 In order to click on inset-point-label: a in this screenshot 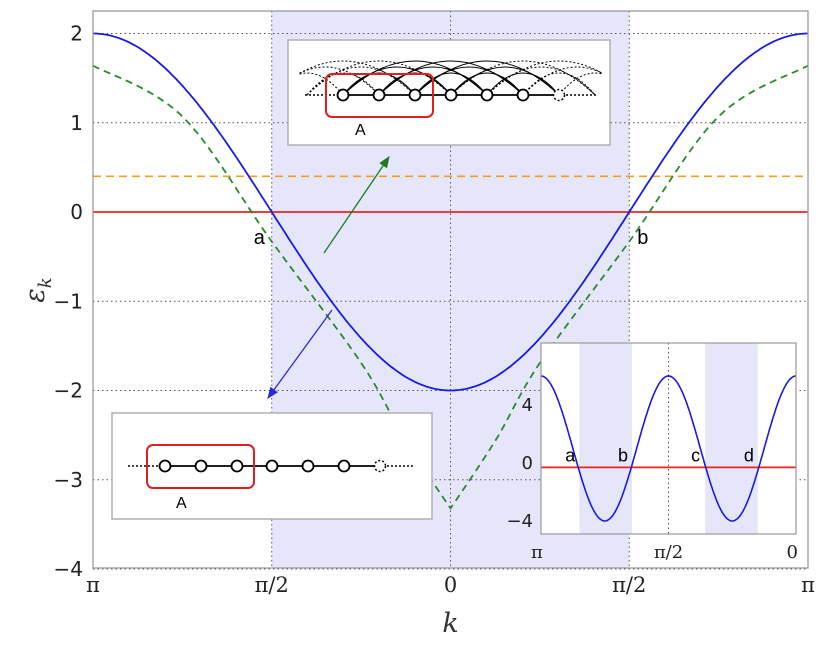, I will do `click(570, 455)`.